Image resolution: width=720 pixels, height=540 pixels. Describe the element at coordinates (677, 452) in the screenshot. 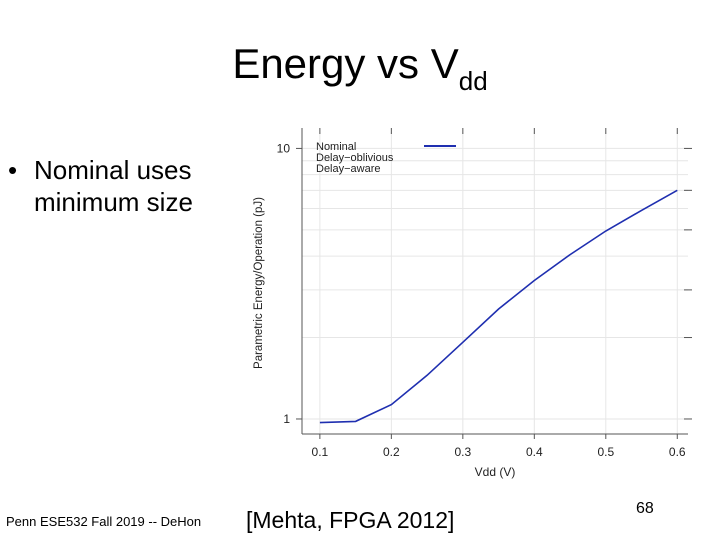

I see `x-tick-label: 0.6` at that location.